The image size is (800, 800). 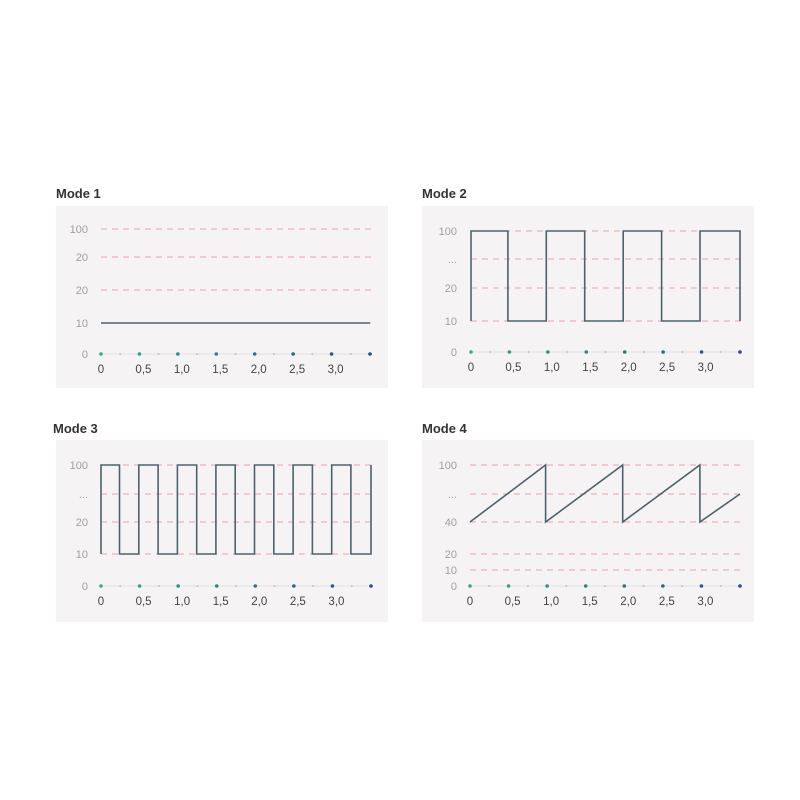 I want to click on chart-panel-4: Mode 4 0 10 20 40... 100 0 0,5 1,0 1,5 2,0 2,5 3,0, so click(x=588, y=521).